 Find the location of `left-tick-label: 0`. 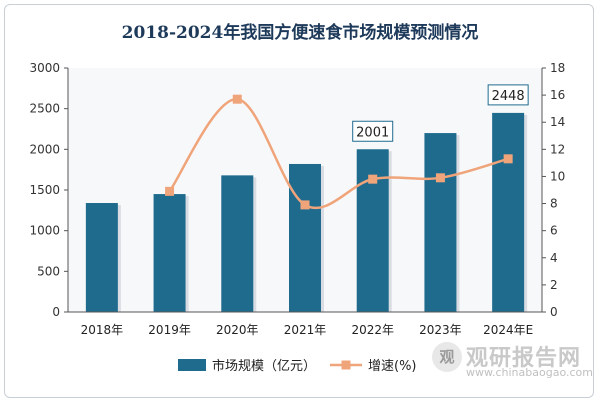

left-tick-label: 0 is located at coordinates (56, 312).